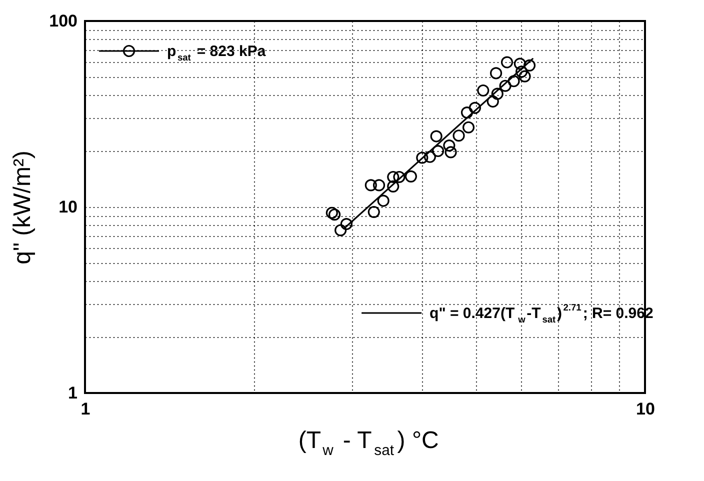 Image resolution: width=704 pixels, height=481 pixels. Describe the element at coordinates (68, 207) in the screenshot. I see `y-tick-label: 10` at that location.